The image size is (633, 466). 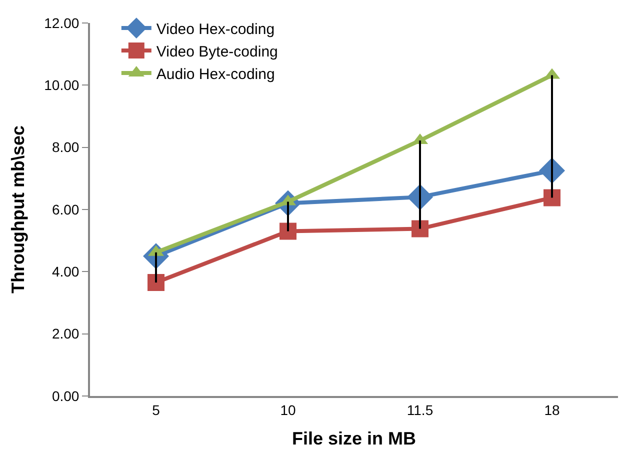 What do you see at coordinates (62, 85) in the screenshot?
I see `y-tick-label: 10.00` at bounding box center [62, 85].